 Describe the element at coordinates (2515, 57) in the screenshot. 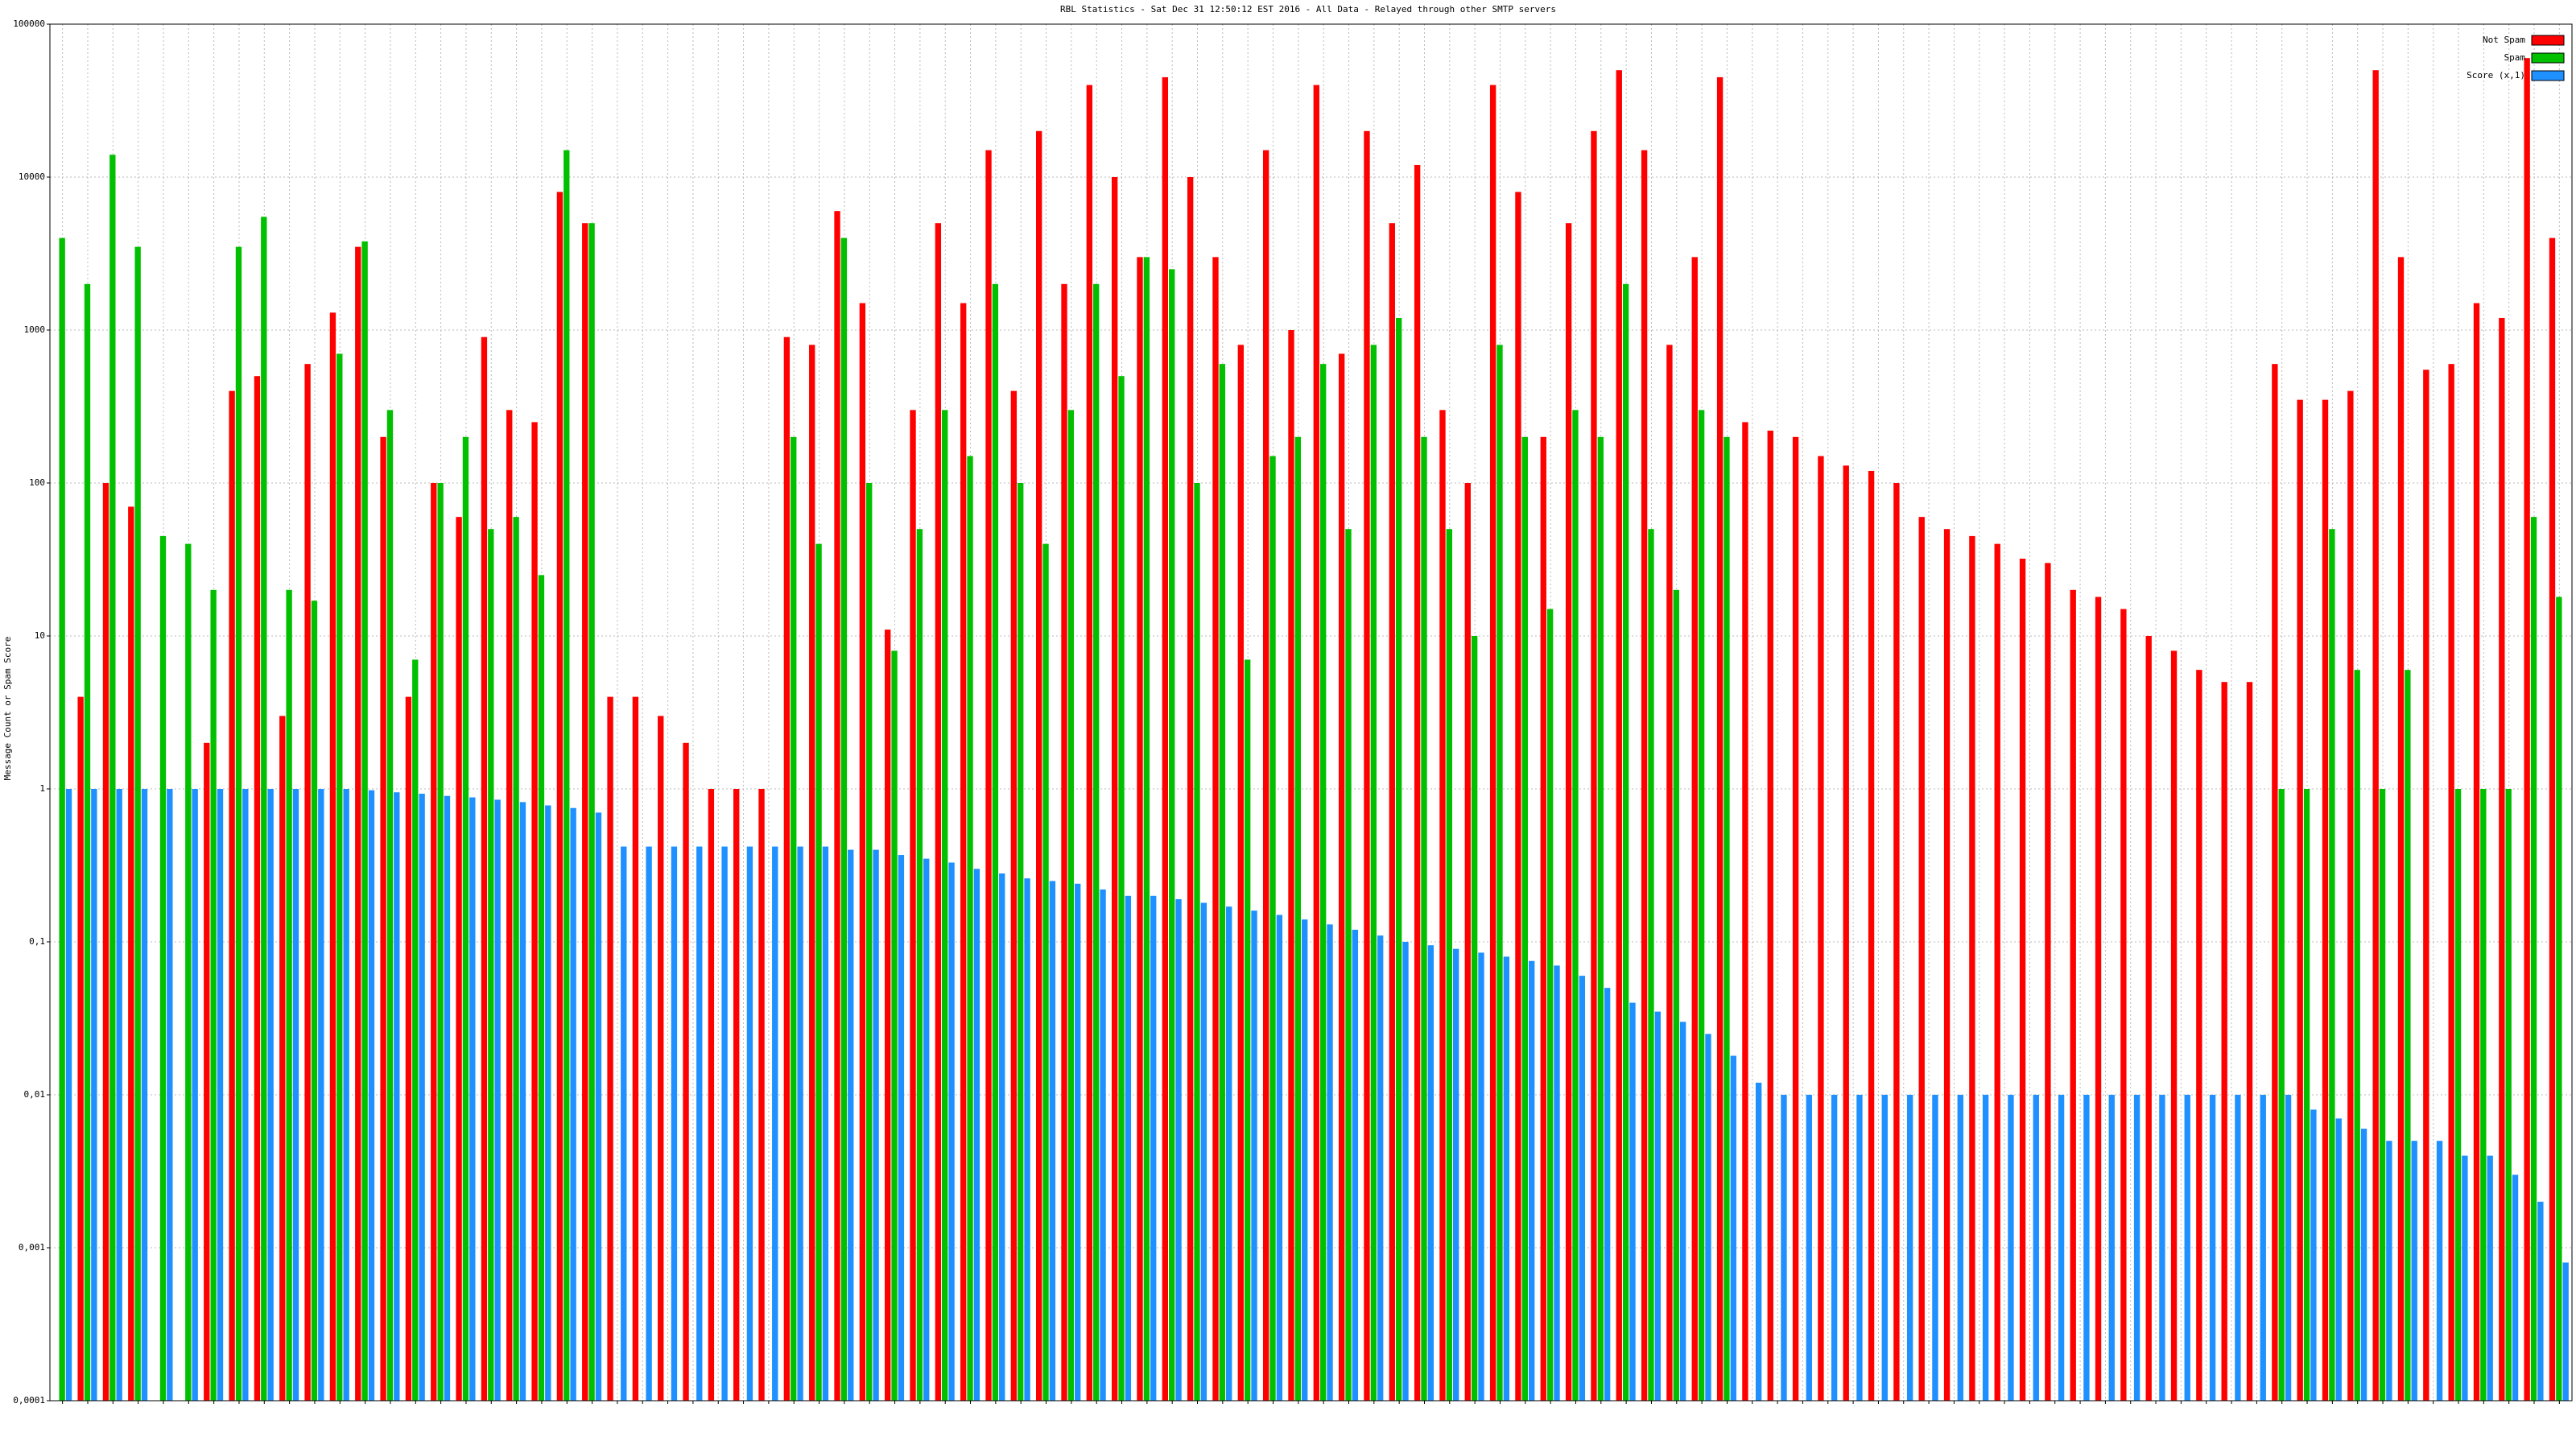

I see `legend-label: Spam` at that location.